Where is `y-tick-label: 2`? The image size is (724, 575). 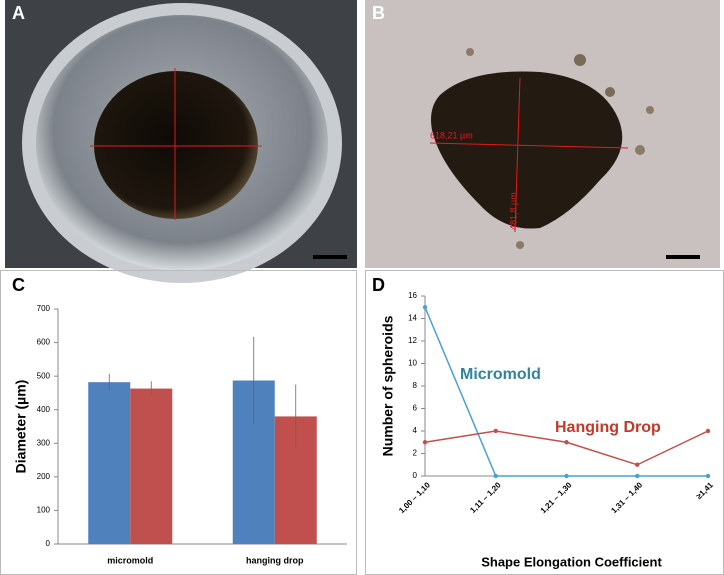 y-tick-label: 2 is located at coordinates (415, 453).